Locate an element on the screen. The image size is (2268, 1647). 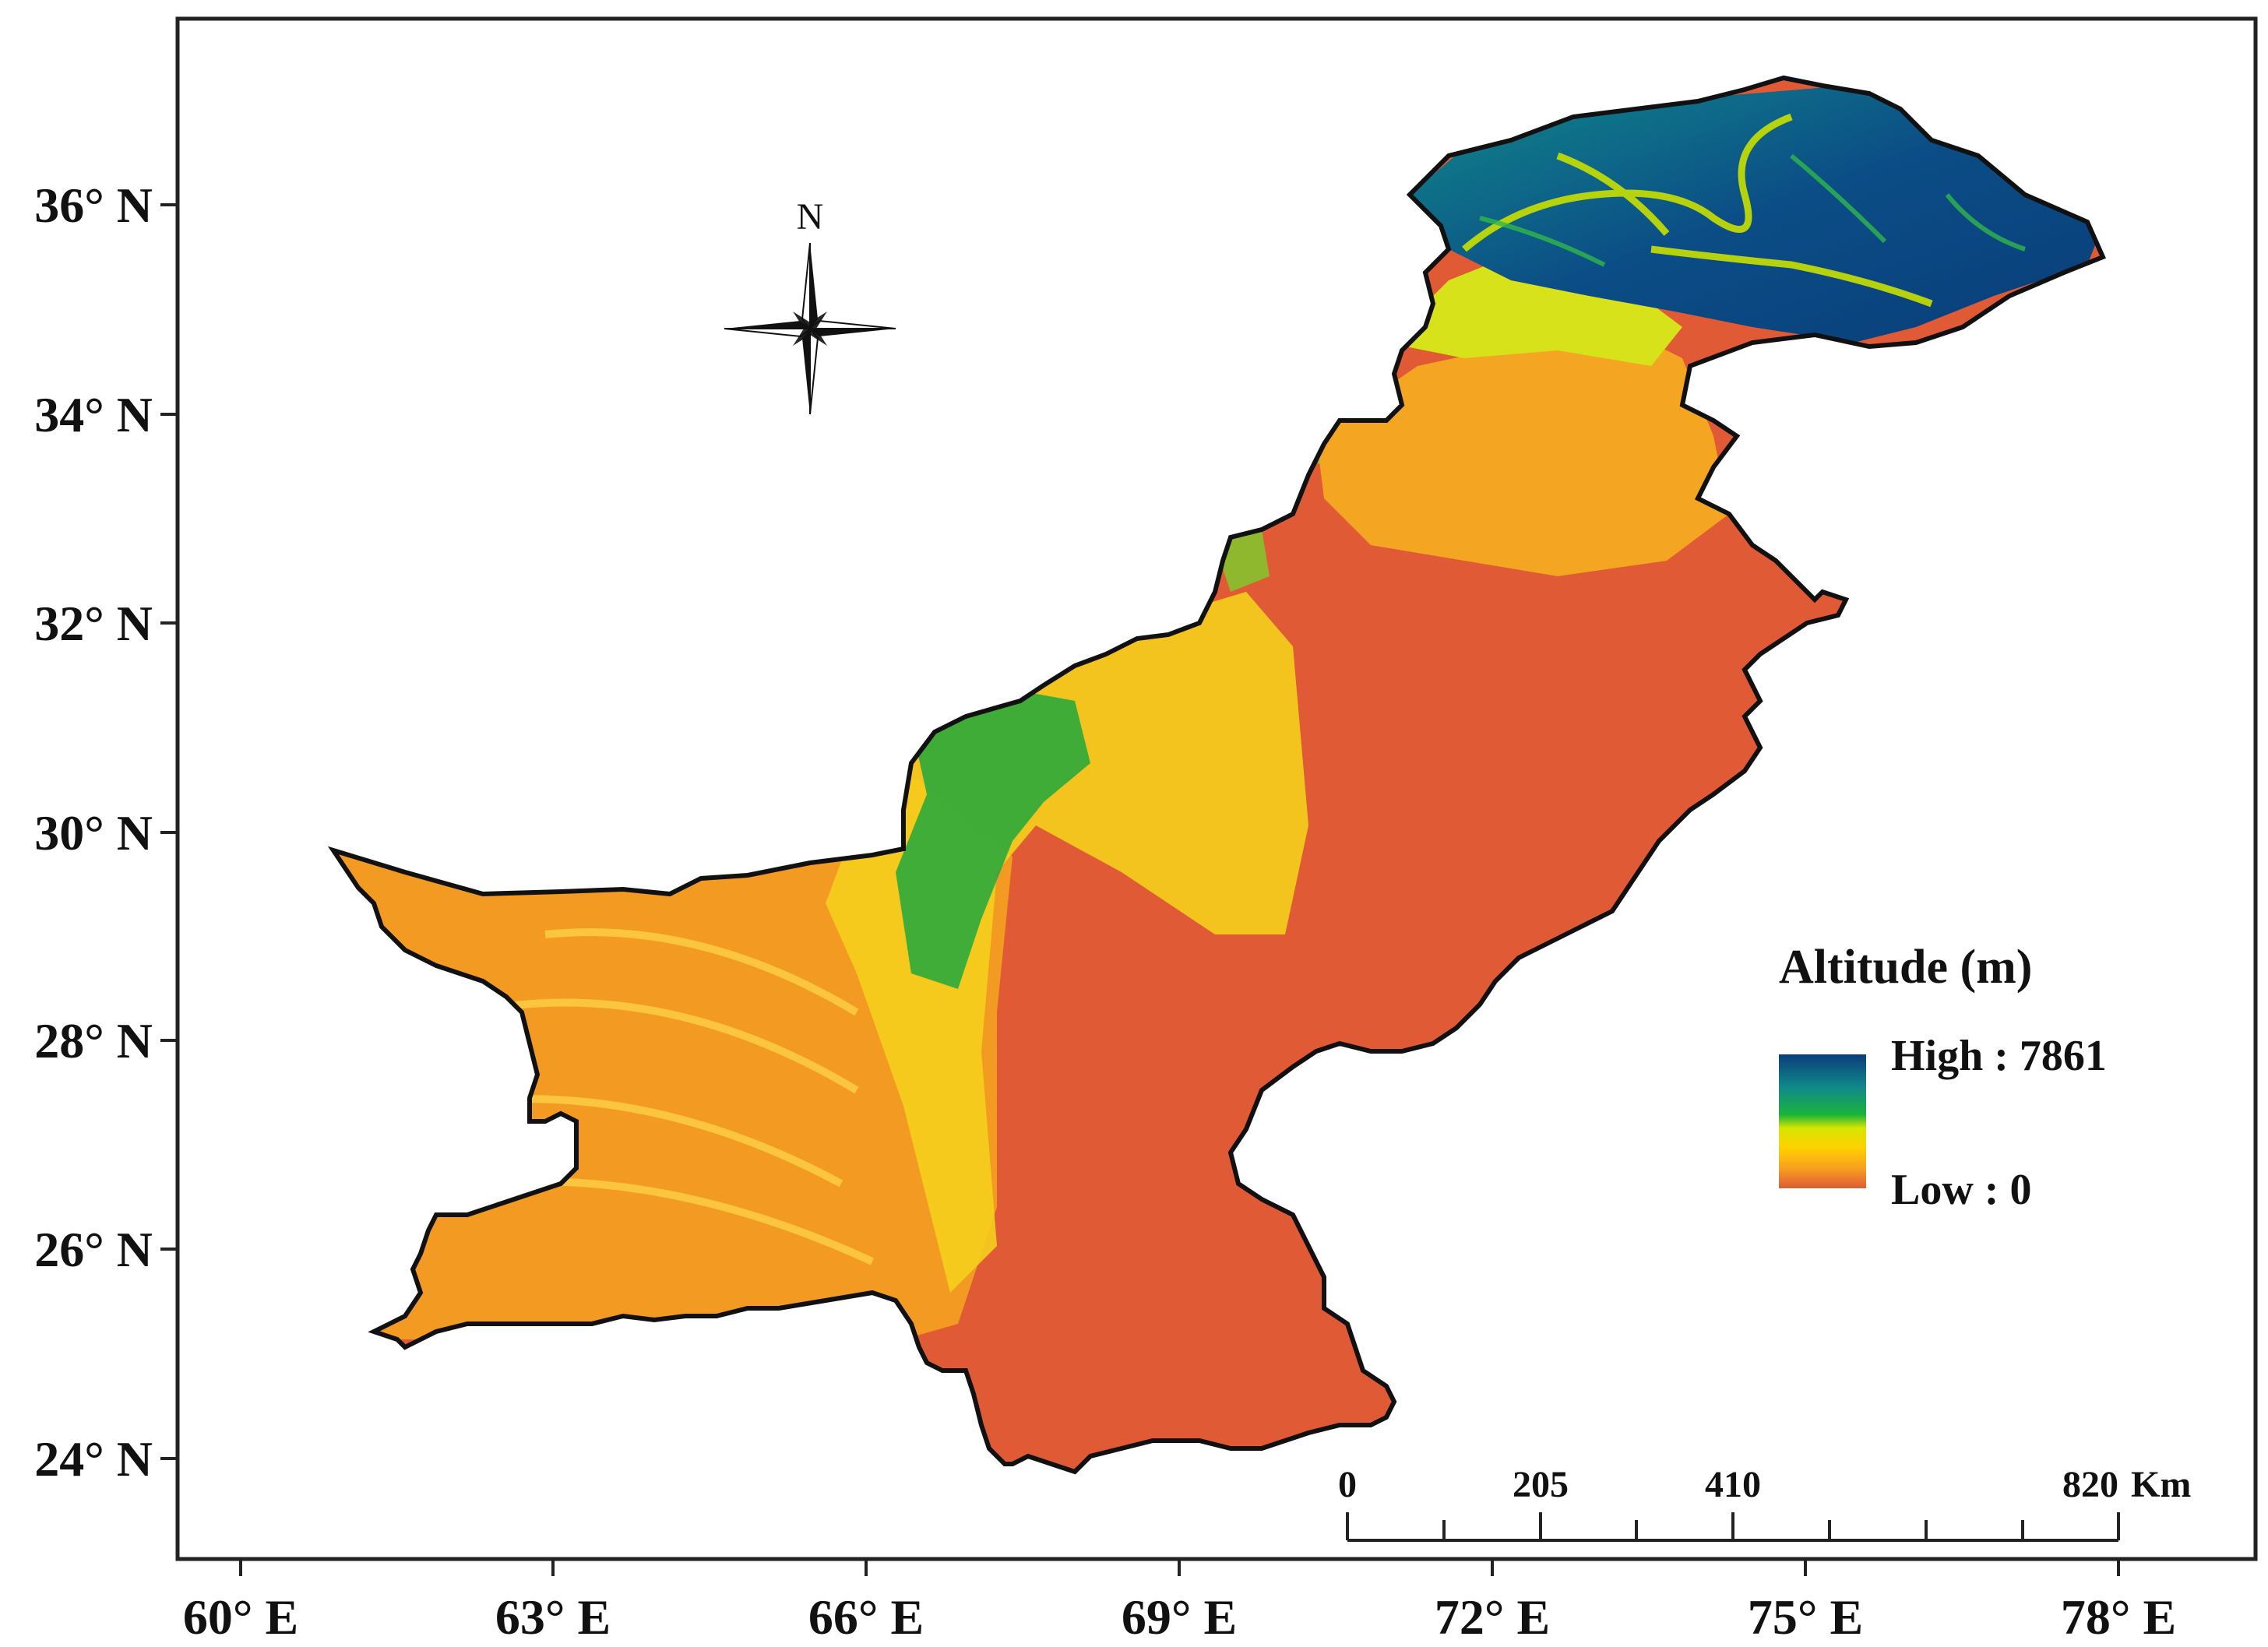
legend-color-ramp is located at coordinates (1822, 1121).